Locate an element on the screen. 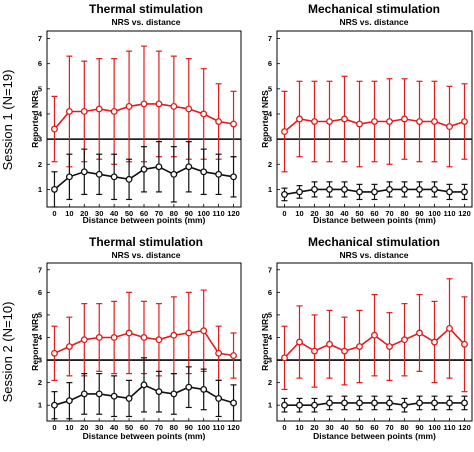 This screenshot has width=474, height=452. x-tick-label: 80 is located at coordinates (174, 427).